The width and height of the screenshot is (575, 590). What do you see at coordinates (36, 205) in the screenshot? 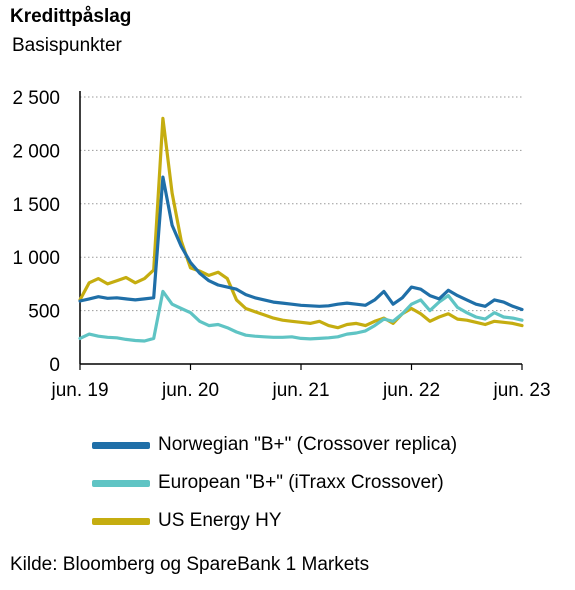
I see `y-tick-label: 1 500` at bounding box center [36, 205].